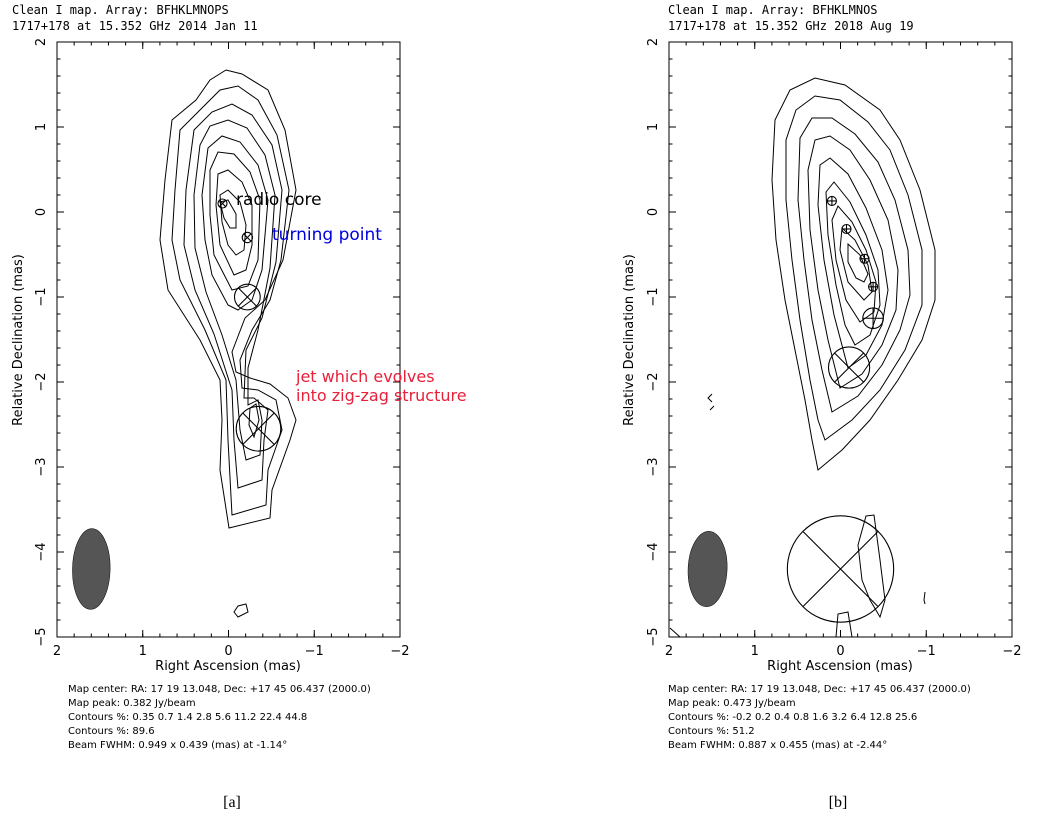 This screenshot has height=817, width=1037. What do you see at coordinates (791, 26) in the screenshot?
I see `panel-b-header-line2: 1717+178 at 15.352 GHz 2018 Aug 19` at bounding box center [791, 26].